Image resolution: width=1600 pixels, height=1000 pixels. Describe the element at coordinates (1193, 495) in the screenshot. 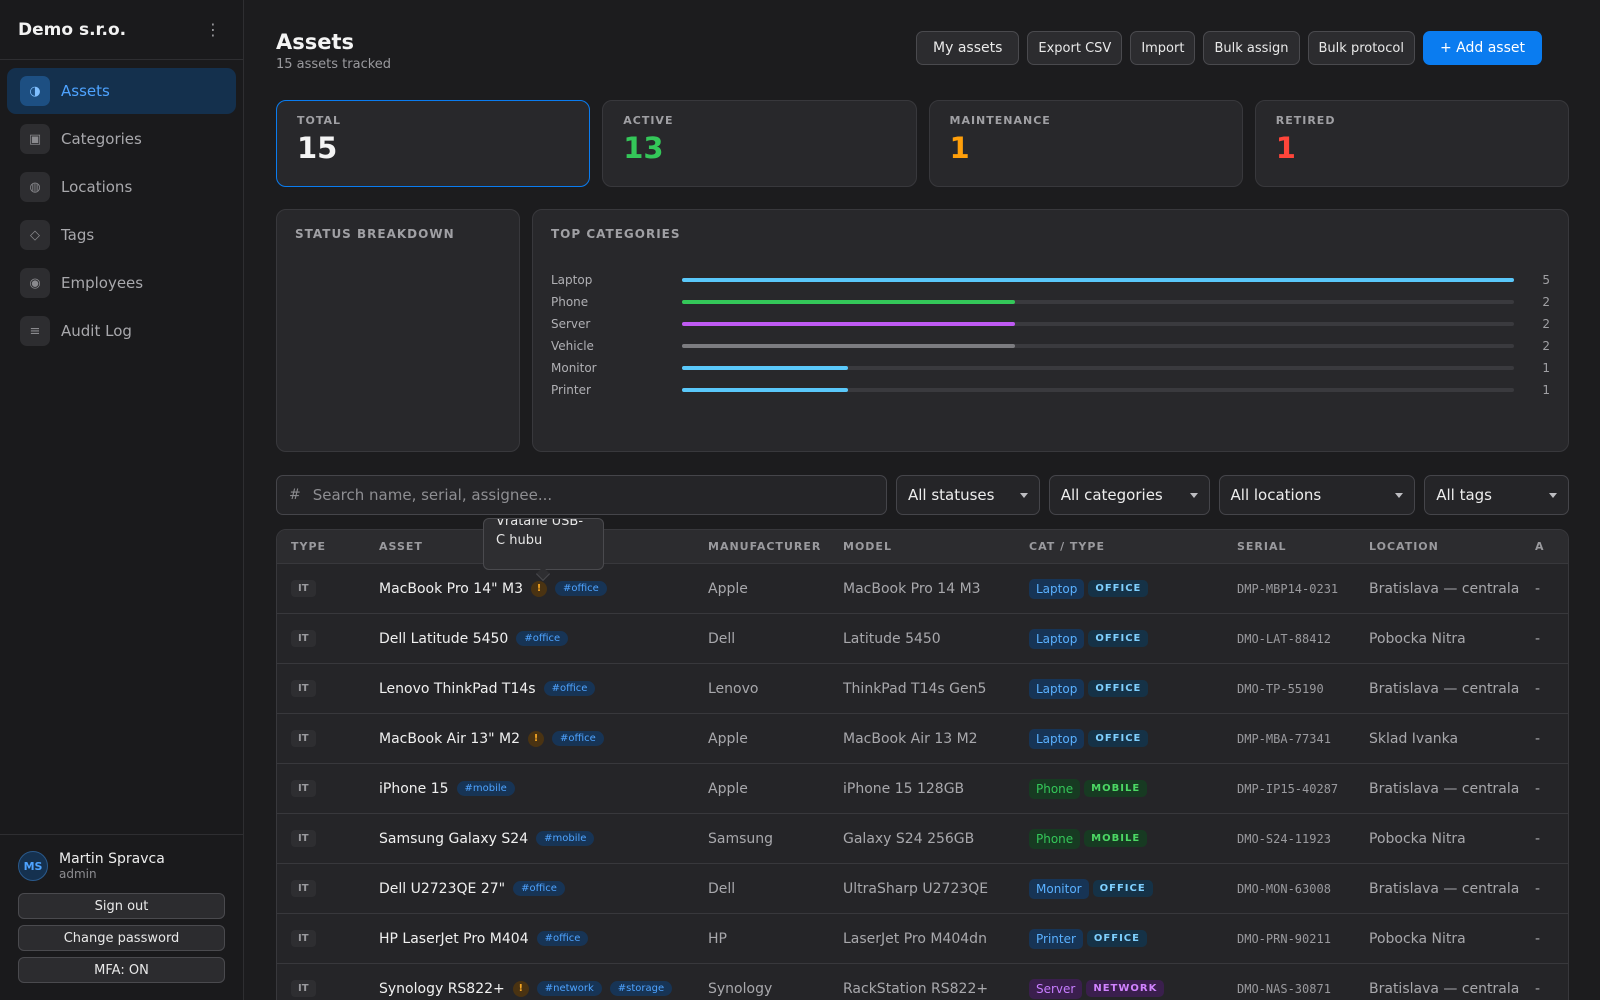

I see `chevron-down-icon` at that location.